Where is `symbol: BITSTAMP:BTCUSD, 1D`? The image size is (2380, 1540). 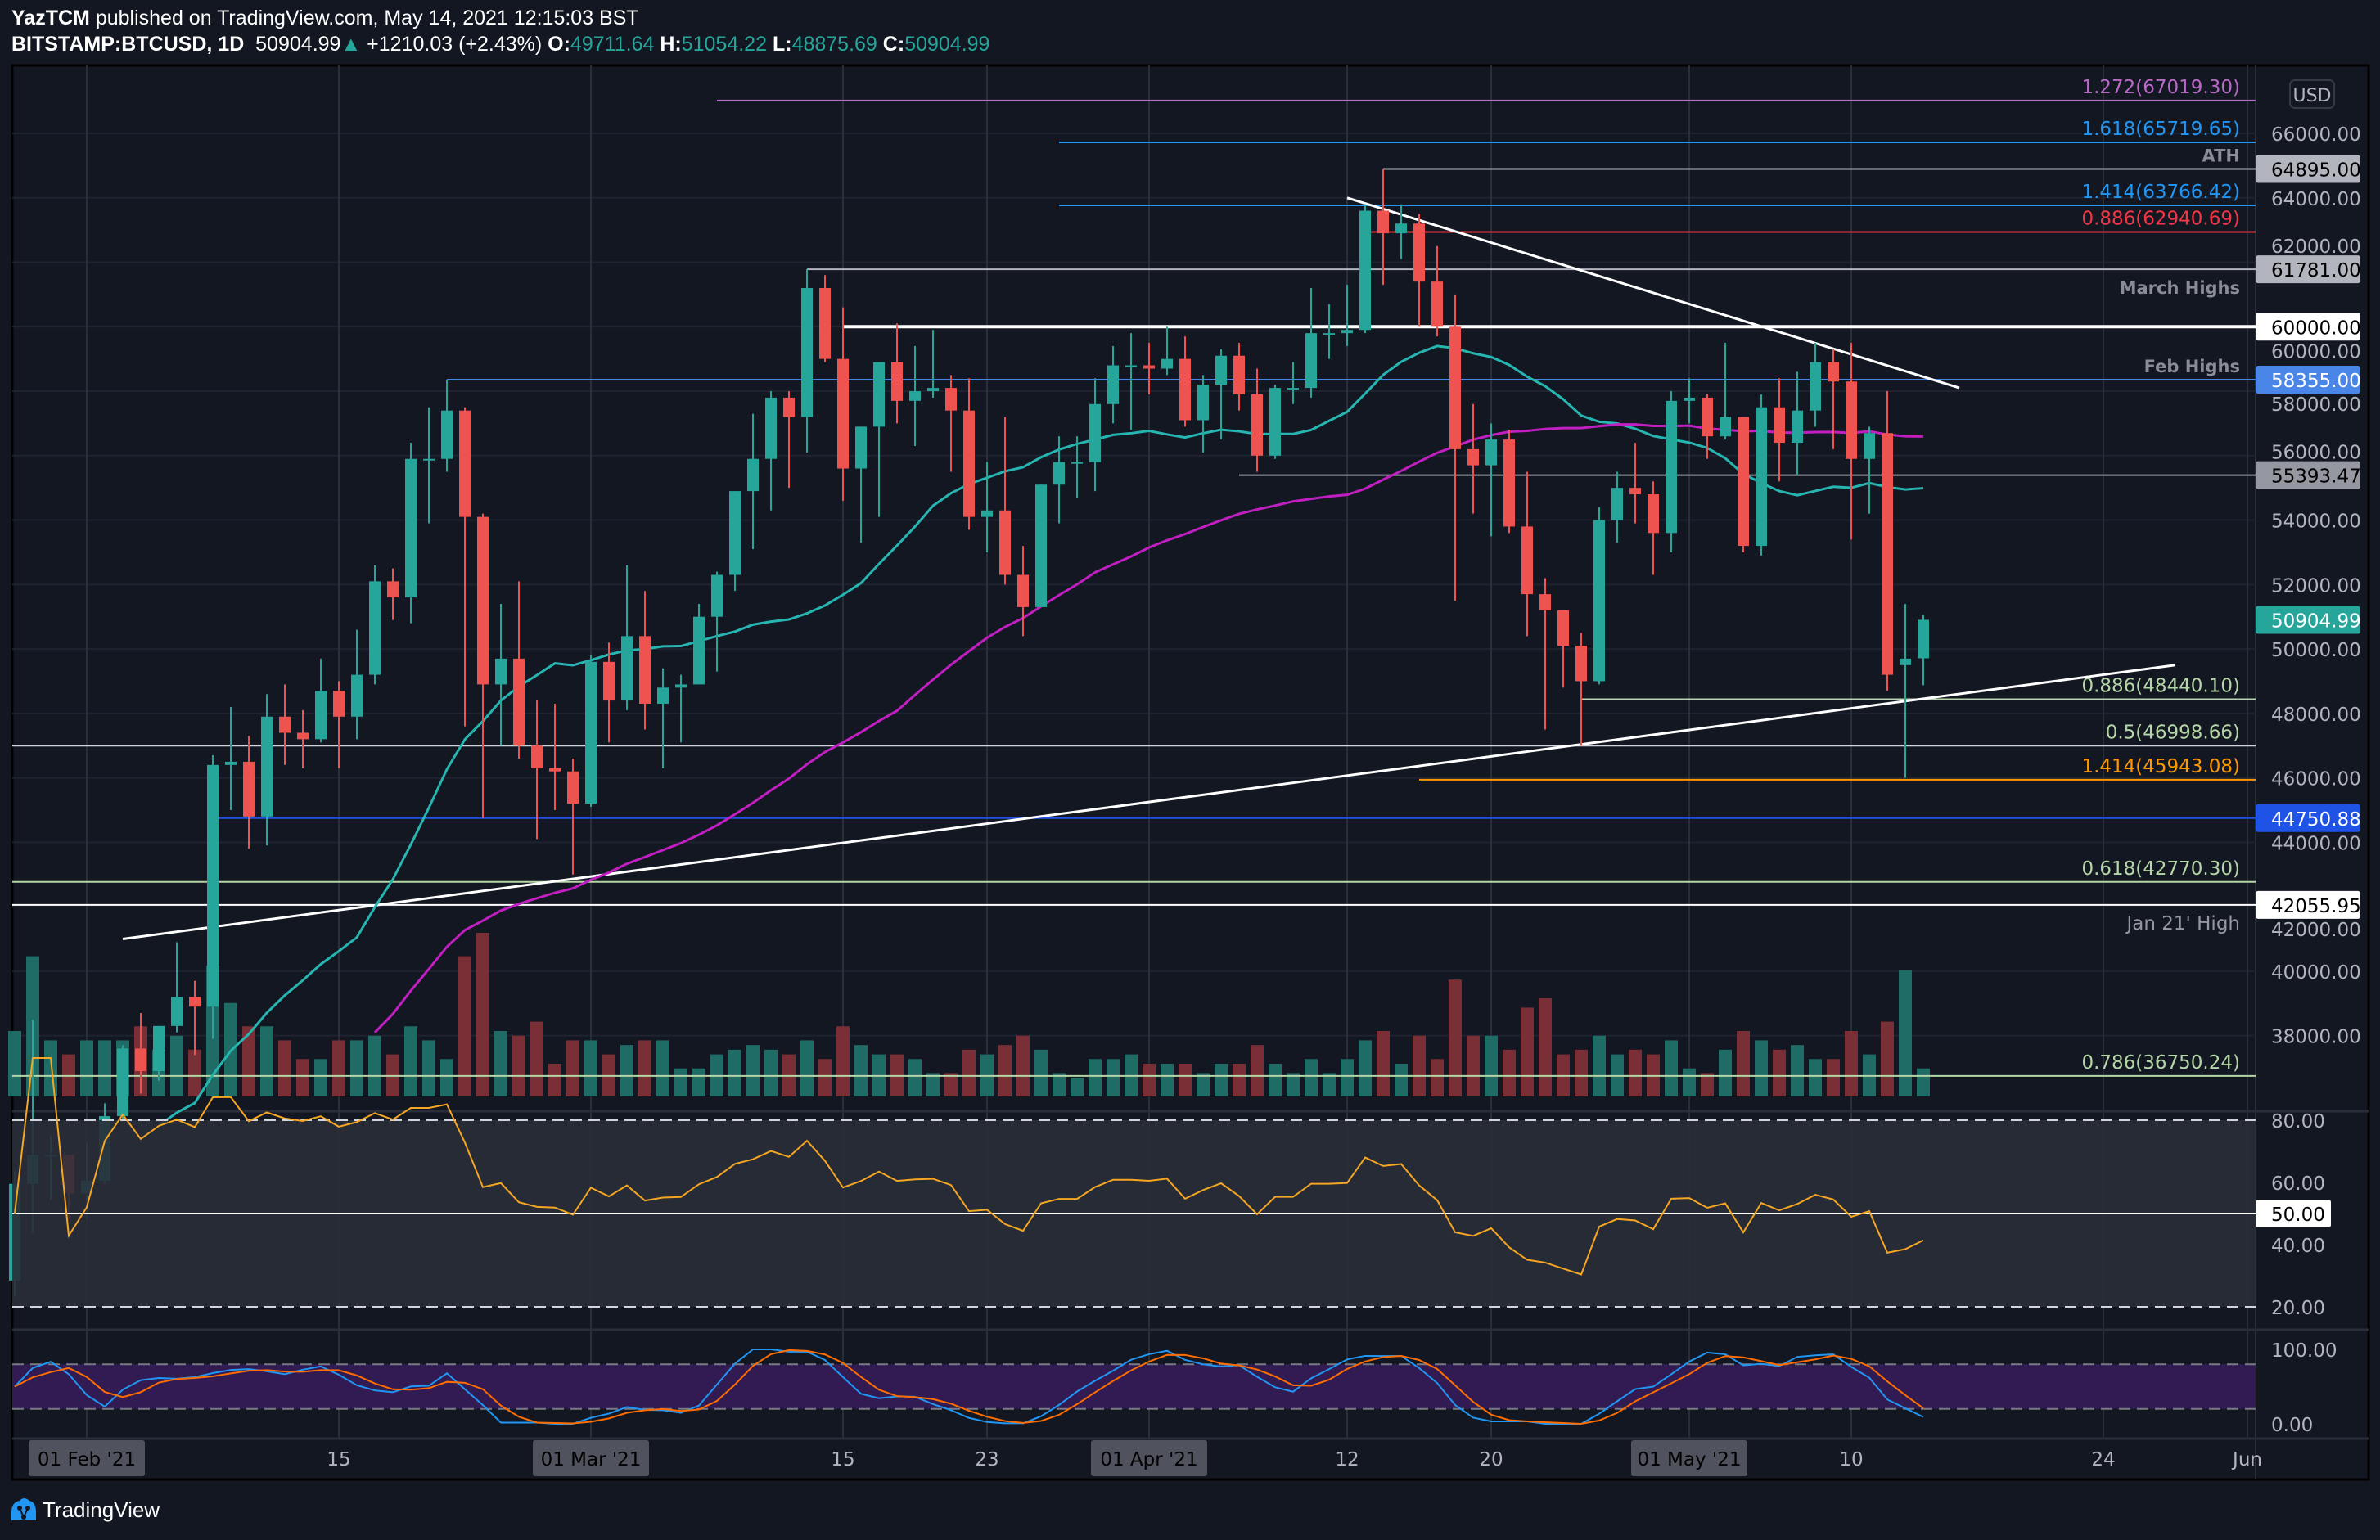 symbol: BITSTAMP:BTCUSD, 1D is located at coordinates (128, 44).